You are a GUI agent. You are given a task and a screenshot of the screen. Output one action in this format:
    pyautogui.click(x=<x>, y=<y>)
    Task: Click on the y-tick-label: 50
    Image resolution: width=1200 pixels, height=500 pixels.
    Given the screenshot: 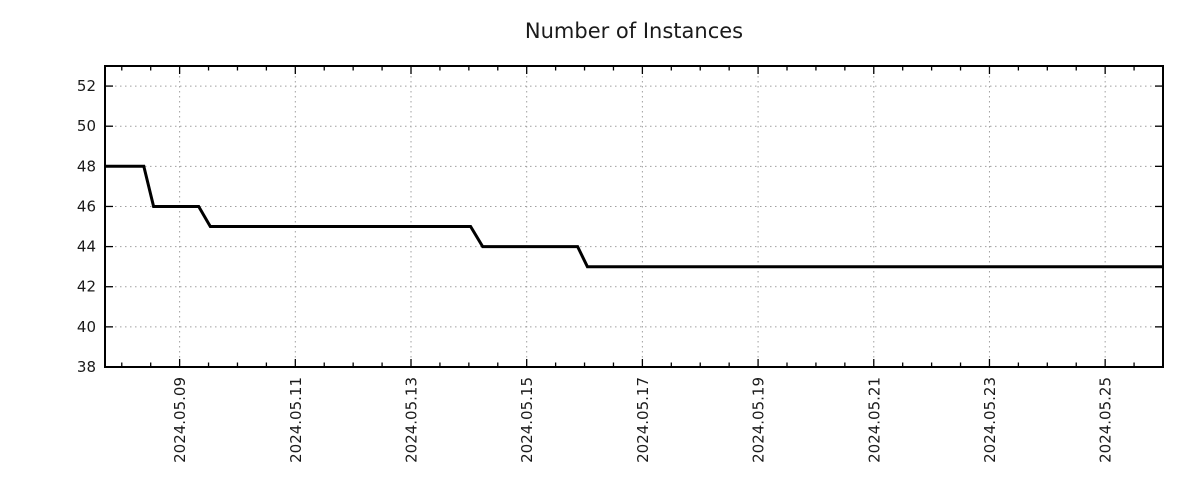 What is the action you would take?
    pyautogui.click(x=86, y=126)
    